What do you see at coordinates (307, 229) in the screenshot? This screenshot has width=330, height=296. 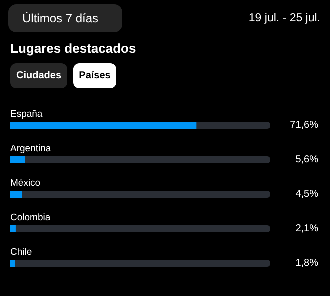 I see `data-label: 2,1%` at bounding box center [307, 229].